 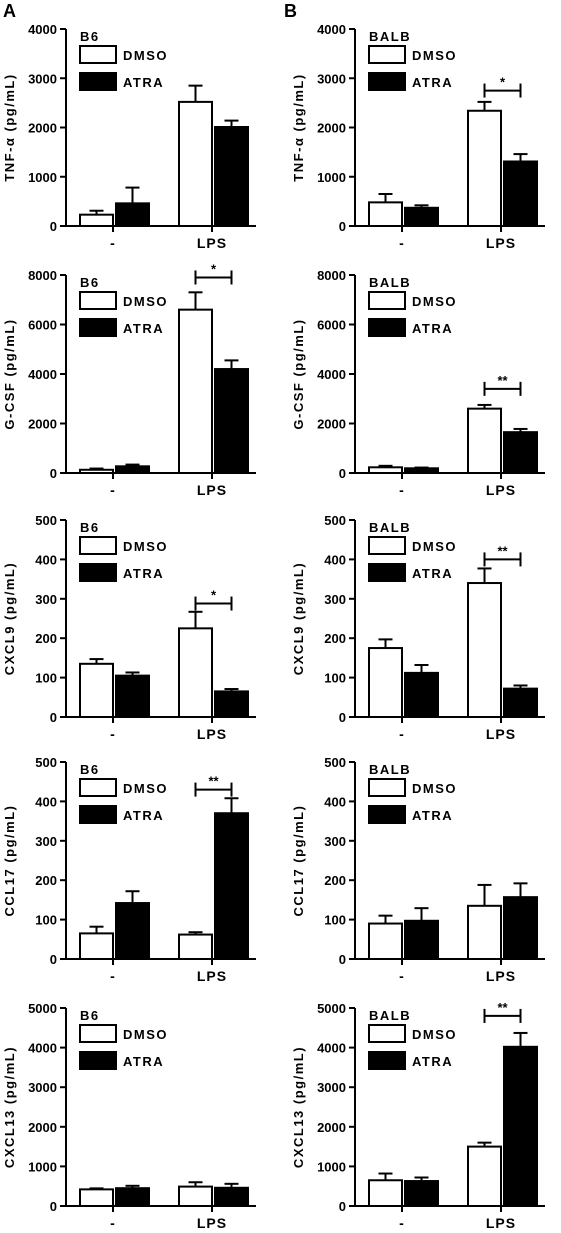 I want to click on y-tick-label: 300, so click(x=46, y=599).